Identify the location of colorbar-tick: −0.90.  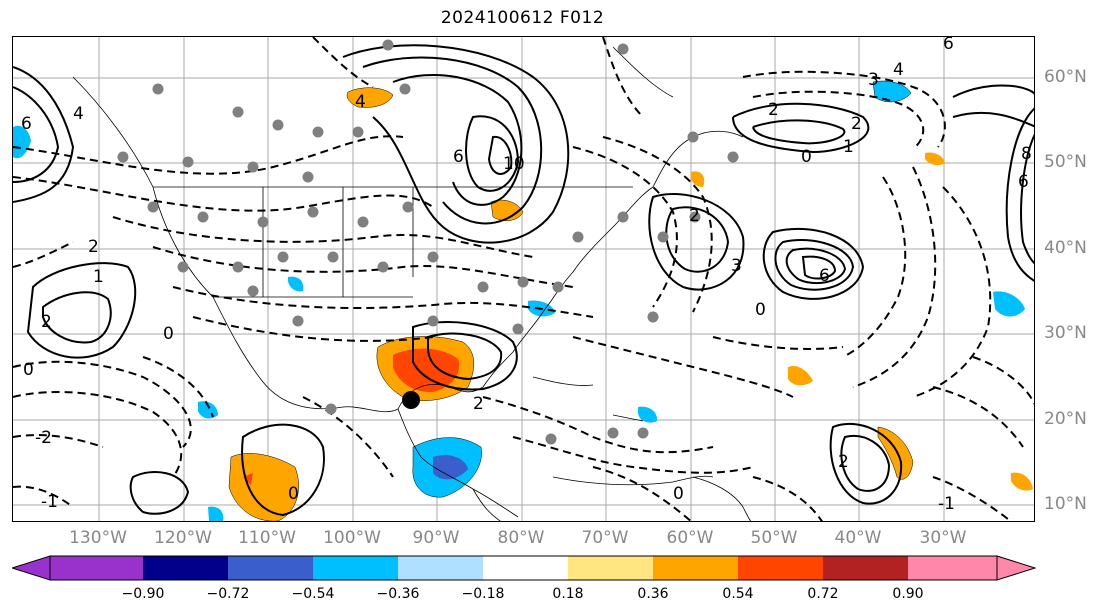
(143, 594).